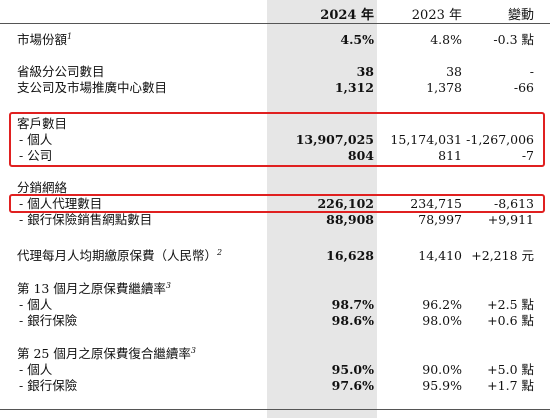 This screenshot has height=418, width=550. Describe the element at coordinates (334, 139) in the screenshot. I see `row-value-2024: 13,907,025` at that location.